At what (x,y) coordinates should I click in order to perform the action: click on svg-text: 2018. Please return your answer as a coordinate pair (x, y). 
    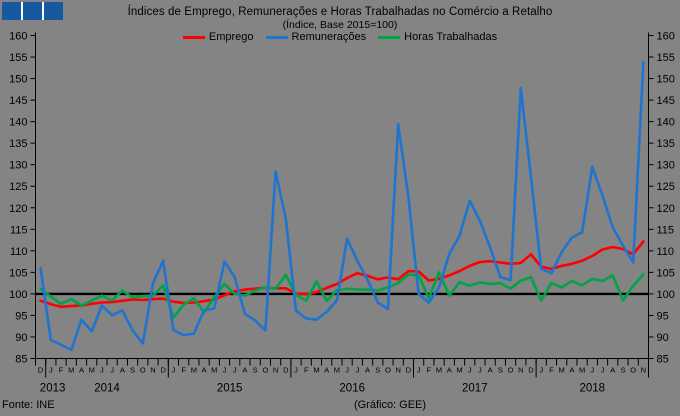
    Looking at the image, I should click on (593, 389).